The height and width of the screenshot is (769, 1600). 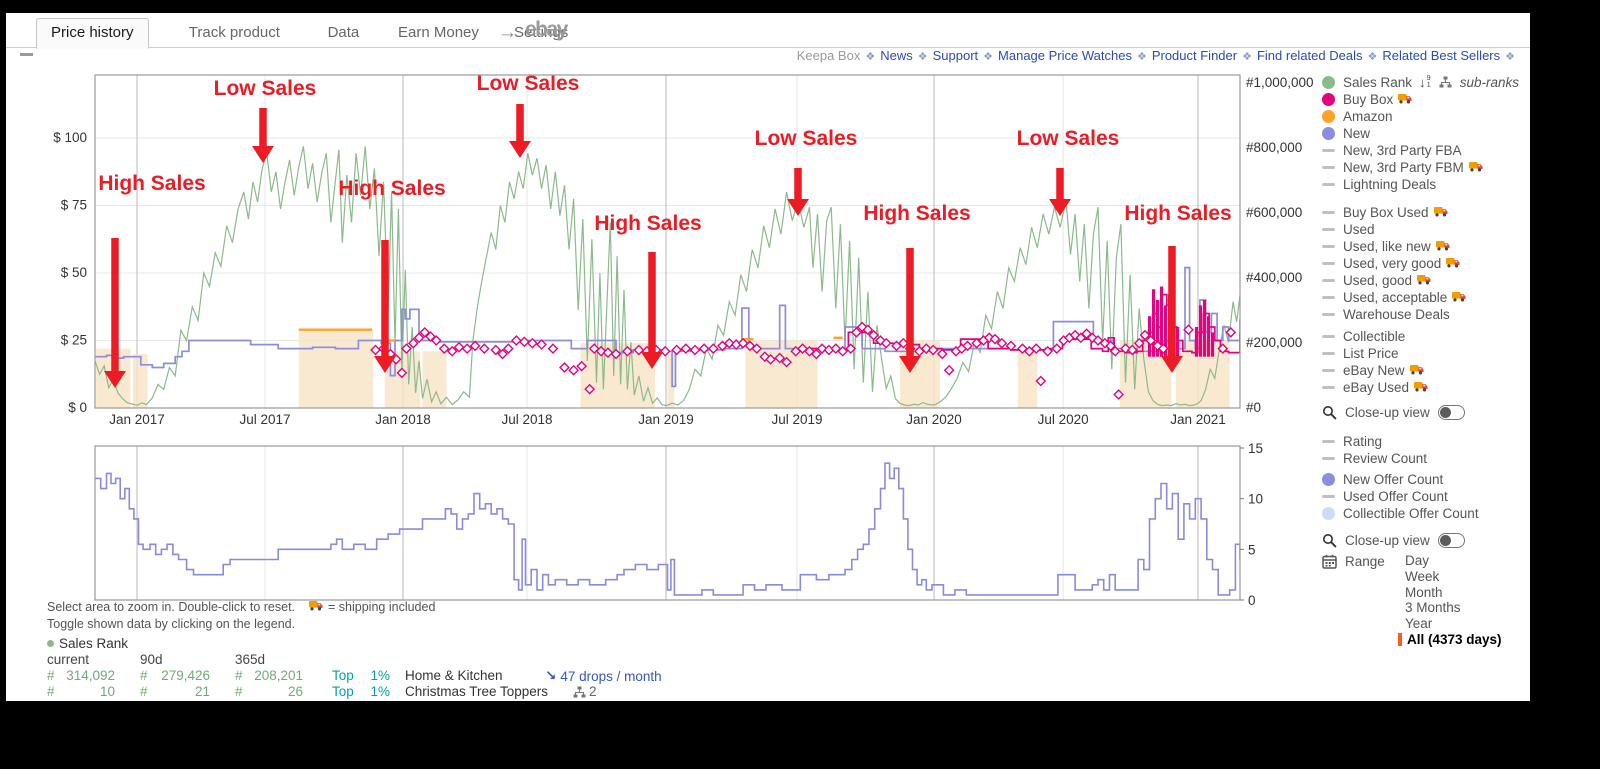 I want to click on ebay-logo: ebay, so click(x=546, y=29).